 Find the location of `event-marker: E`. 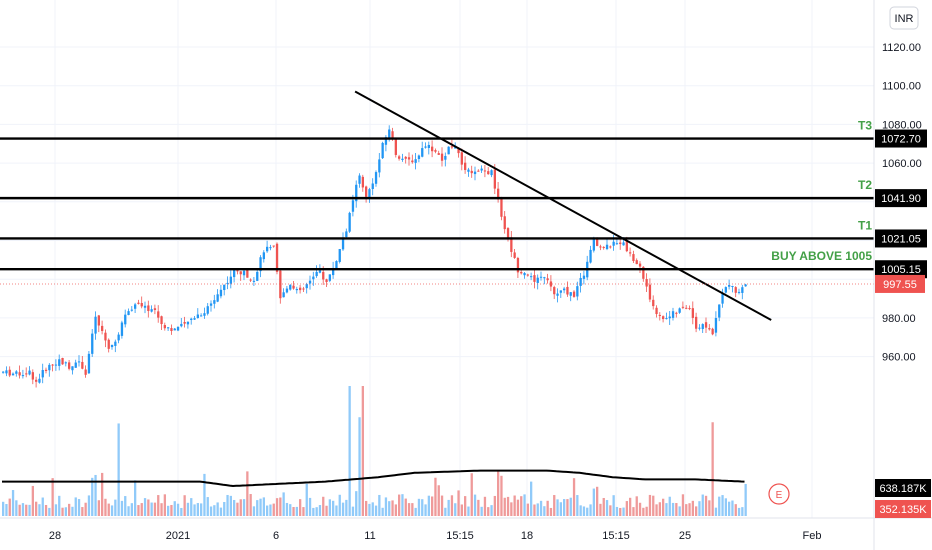

event-marker: E is located at coordinates (779, 494).